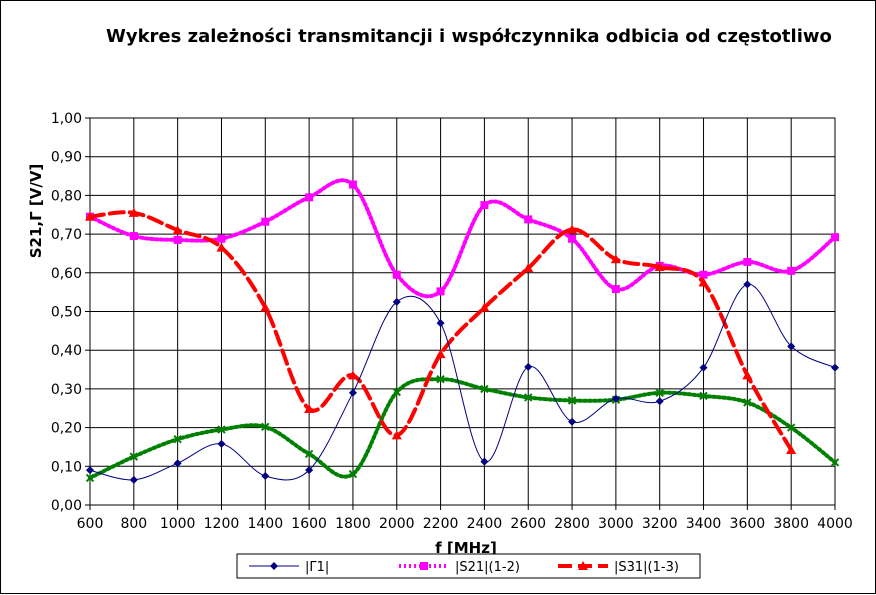  Describe the element at coordinates (660, 524) in the screenshot. I see `x-tick-label: 3200` at that location.